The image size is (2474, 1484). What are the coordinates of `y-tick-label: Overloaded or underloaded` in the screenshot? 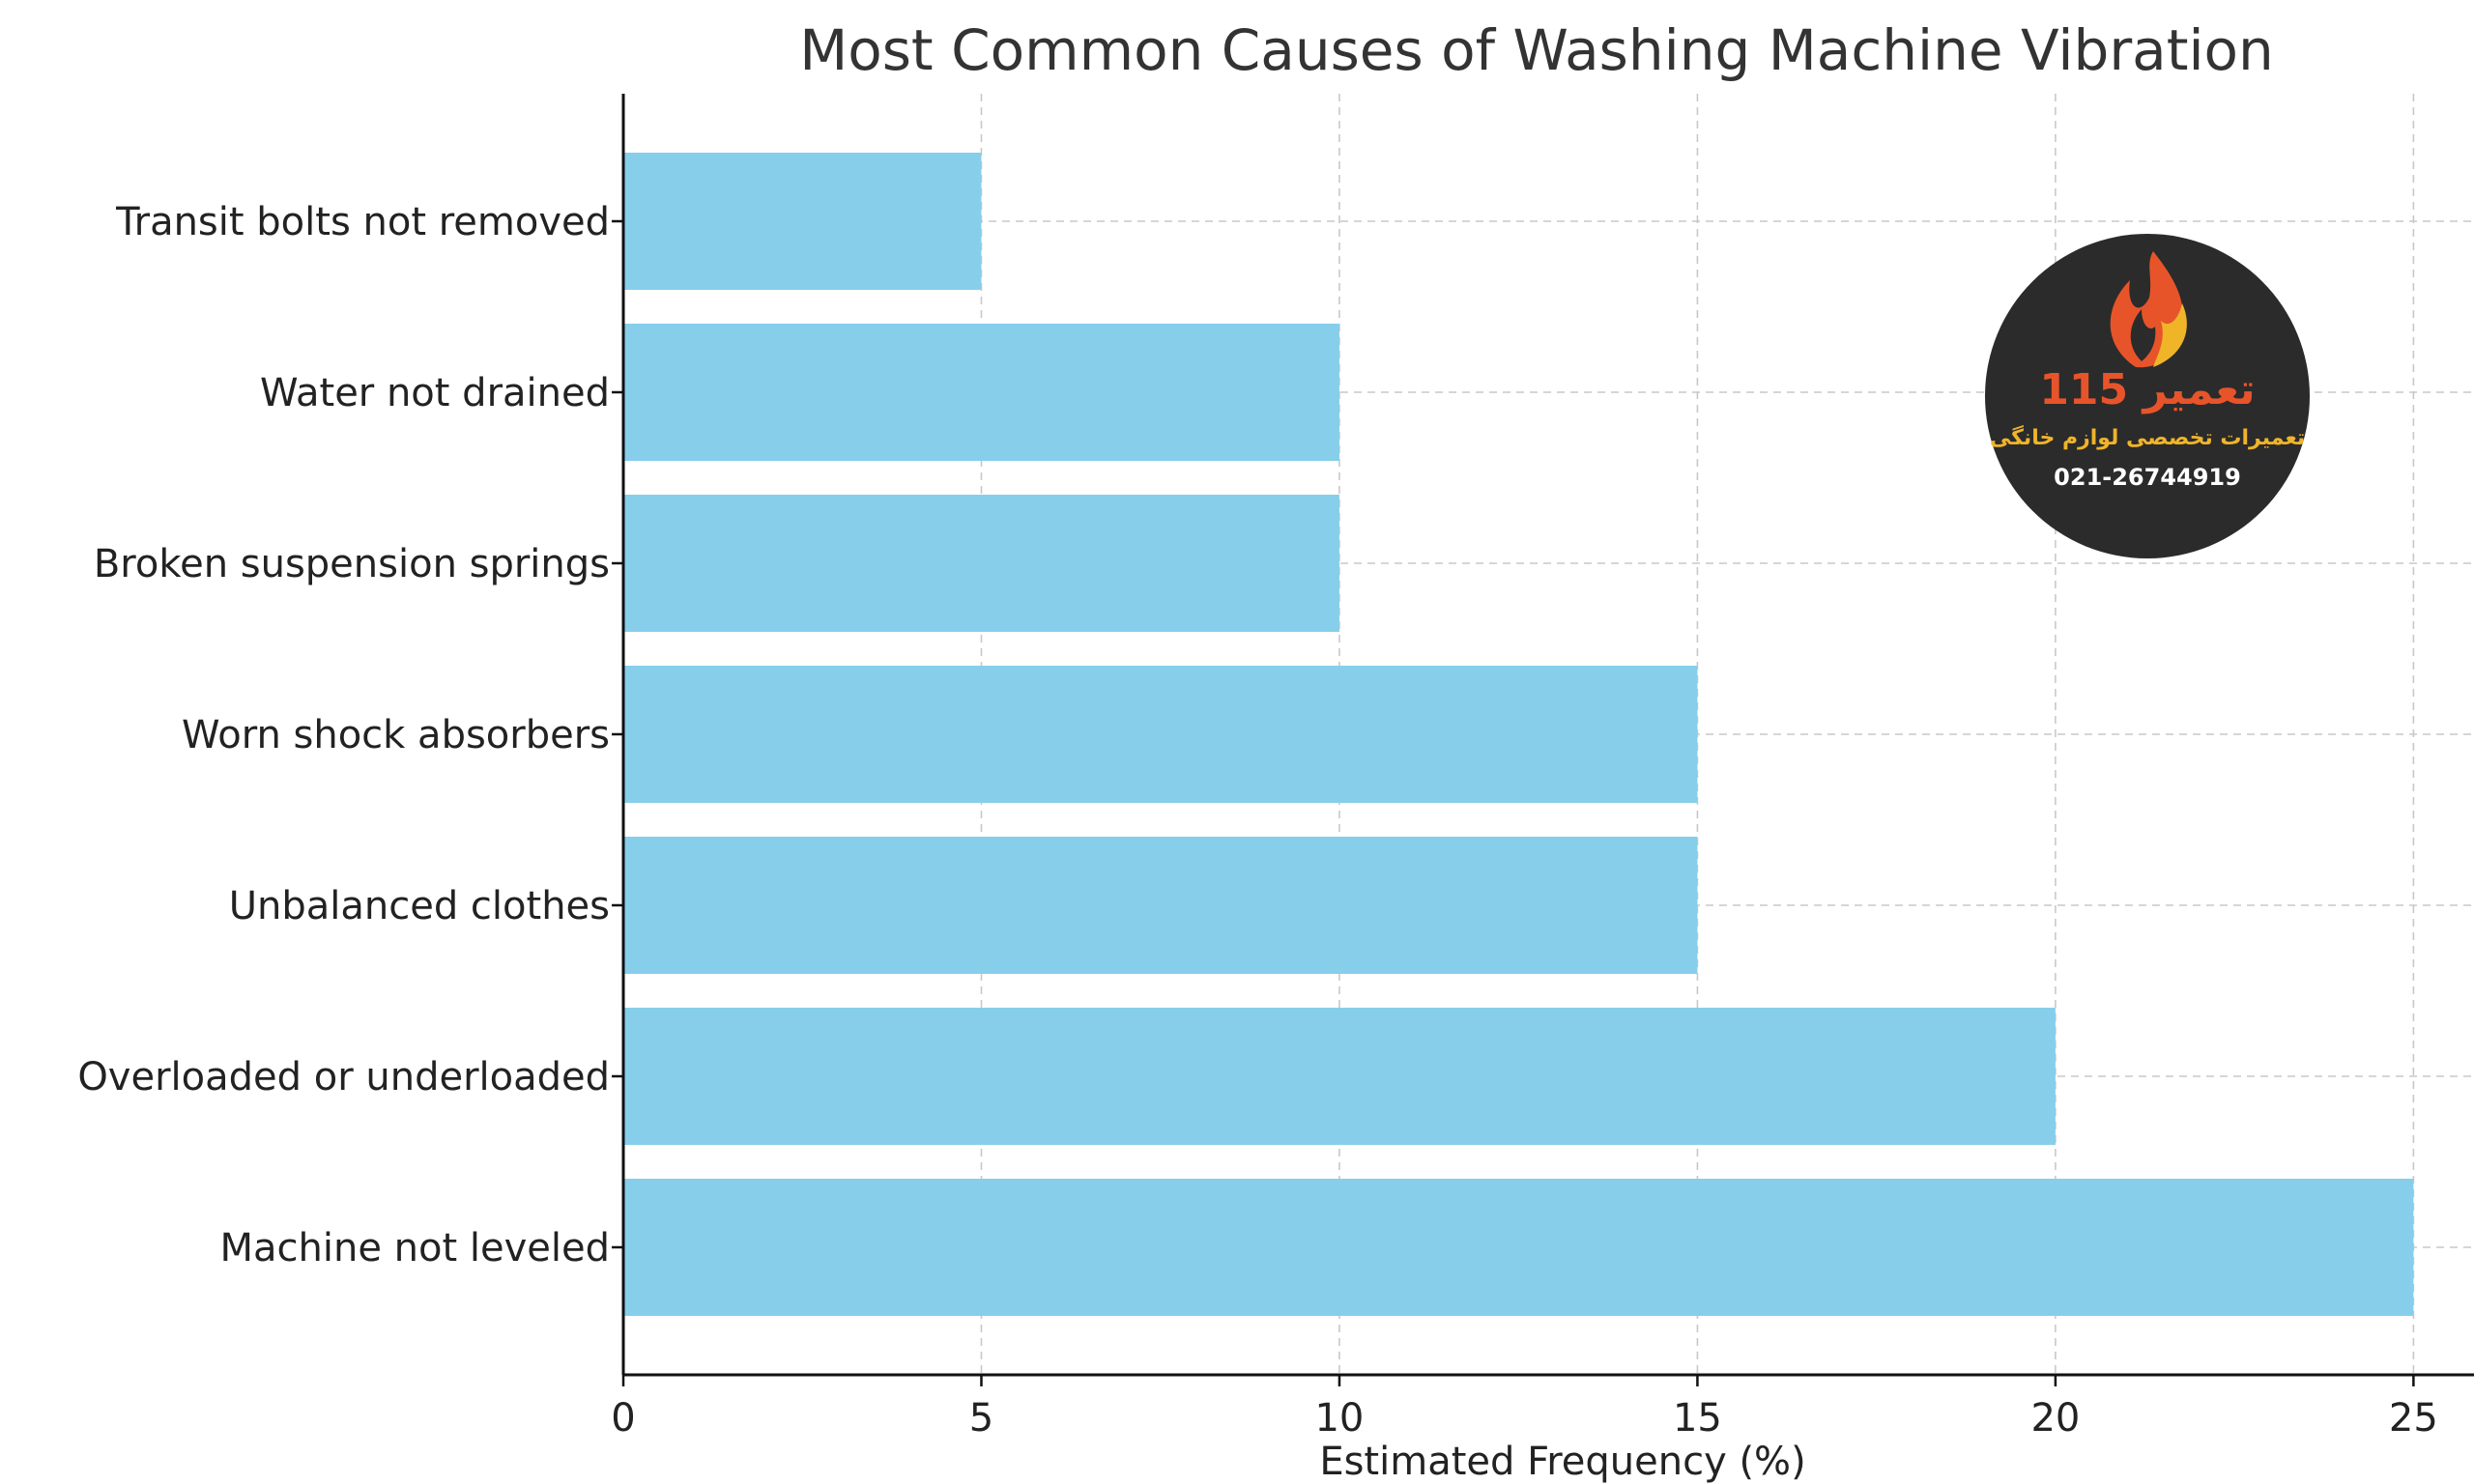 It's located at (344, 1077).